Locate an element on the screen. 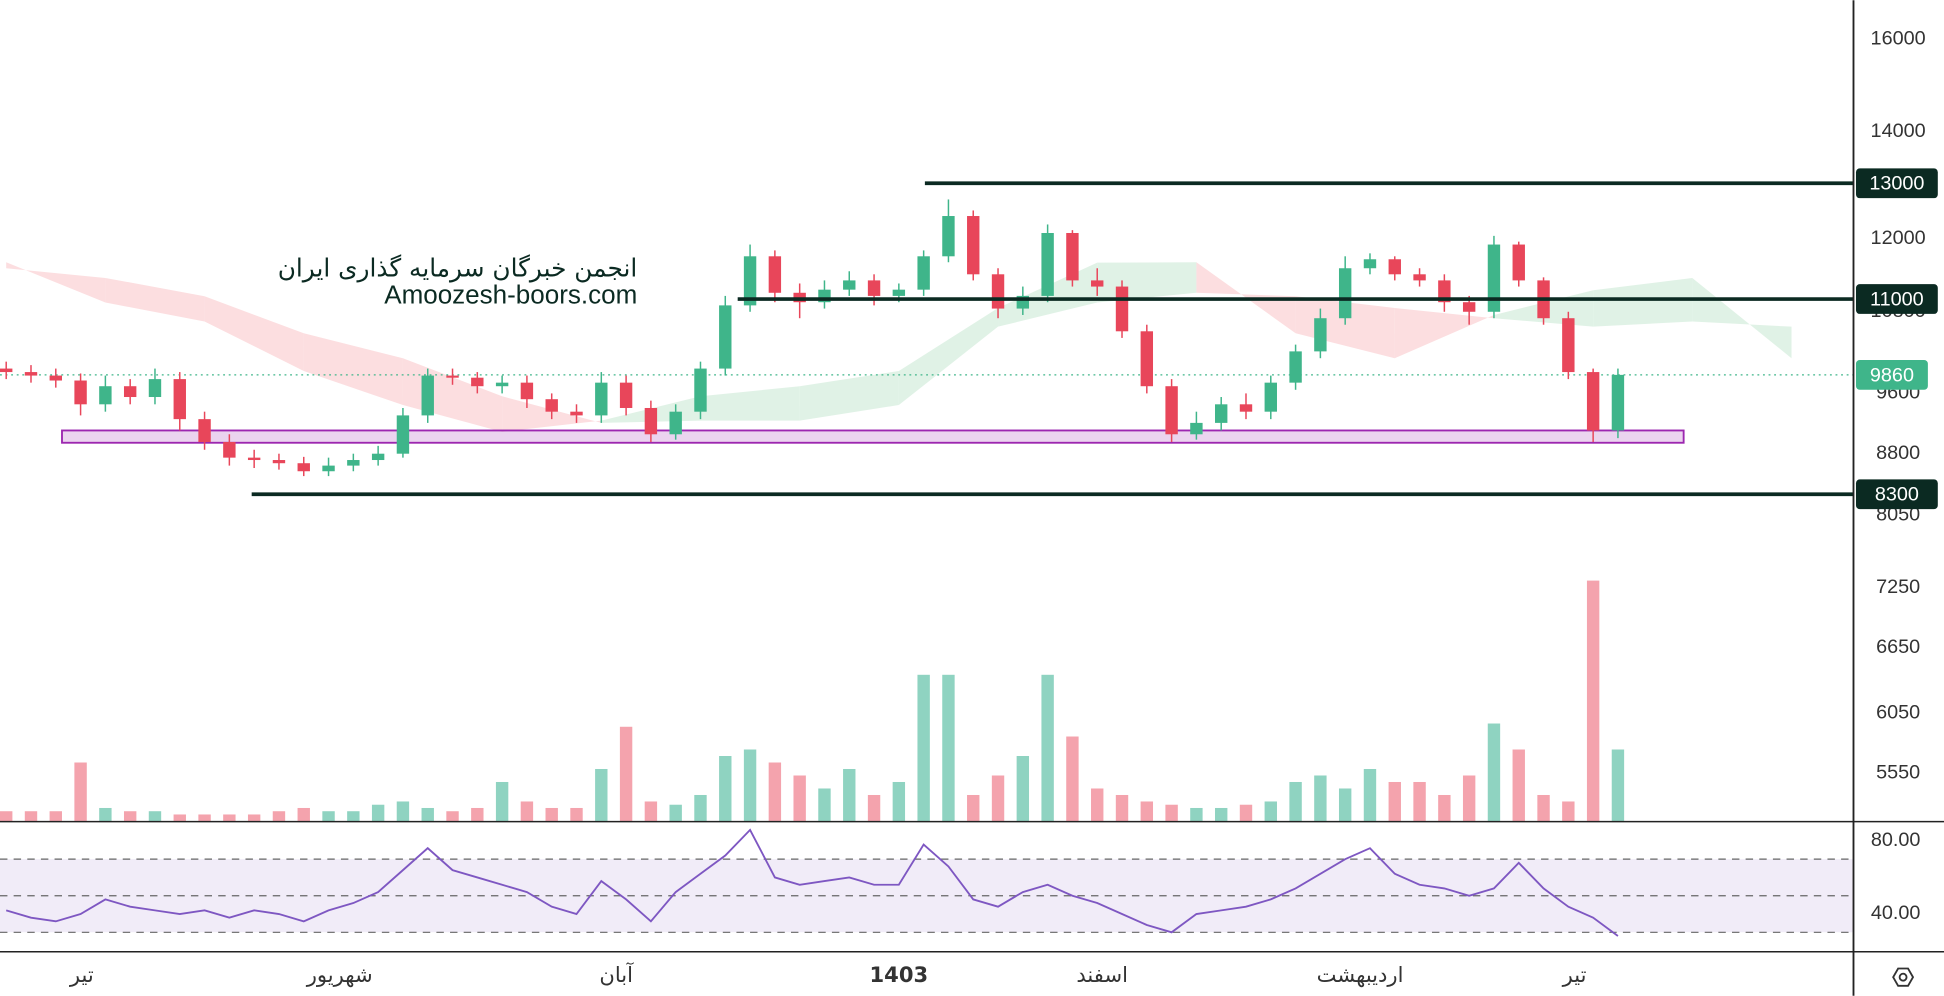 This screenshot has height=996, width=1944. x-tick-label: آبان is located at coordinates (616, 974).